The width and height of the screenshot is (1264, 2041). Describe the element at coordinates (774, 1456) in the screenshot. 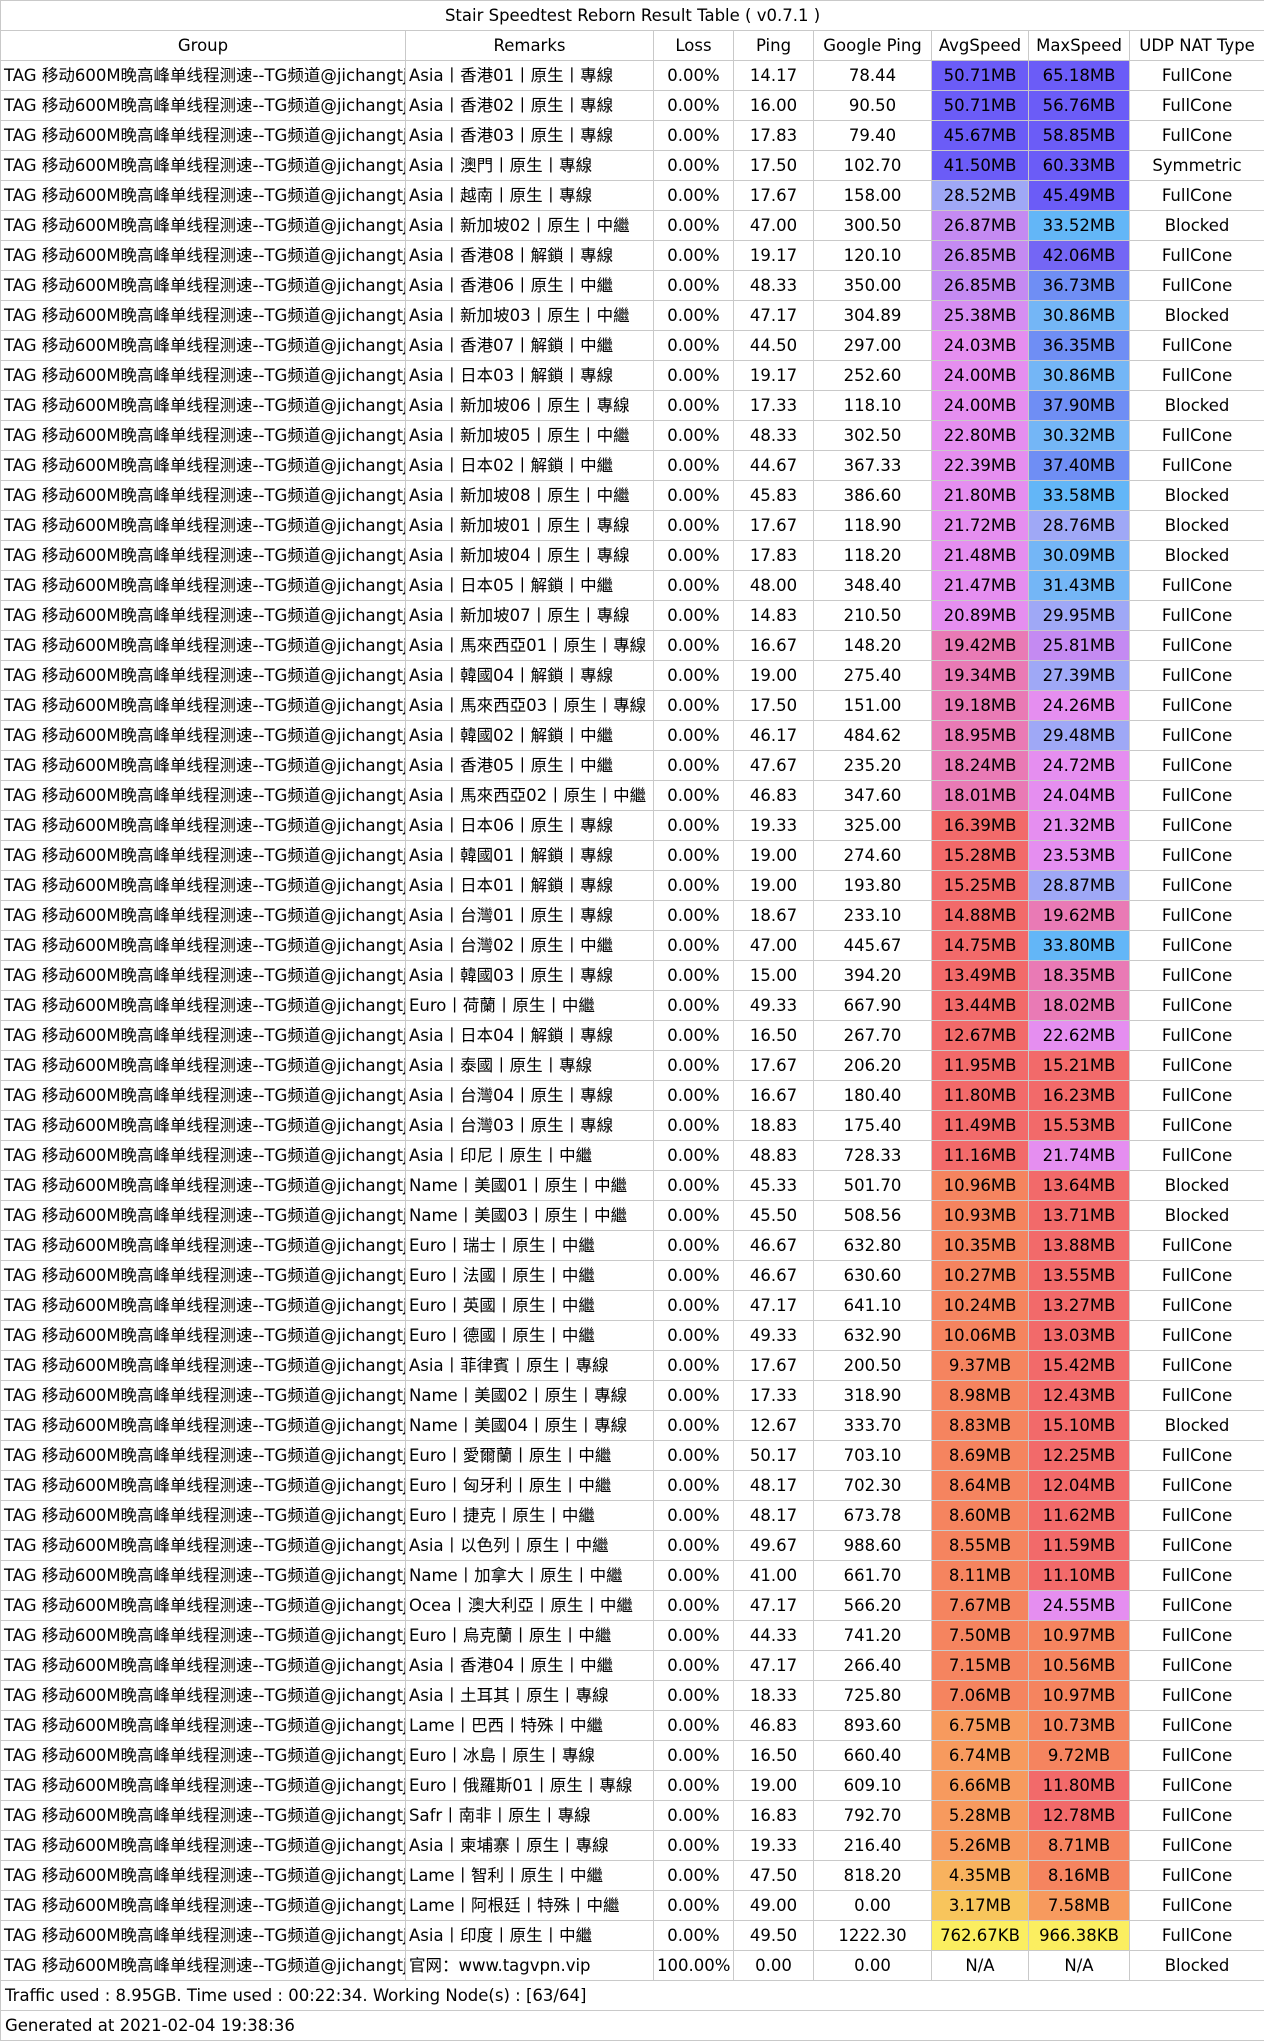

I see `cell-ping: 50.17` at that location.